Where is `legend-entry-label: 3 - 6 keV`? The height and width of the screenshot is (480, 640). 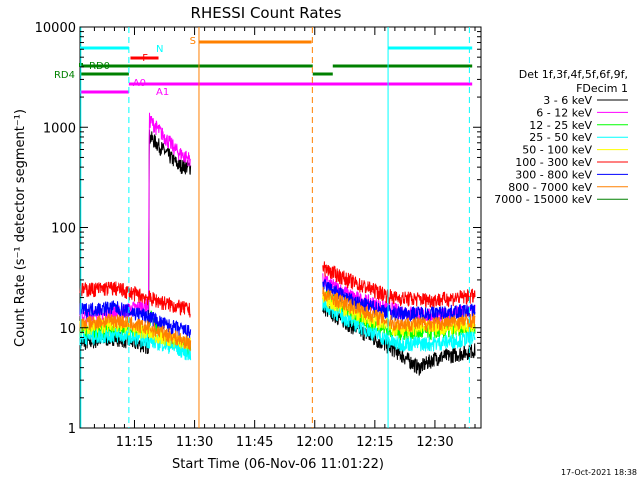 legend-entry-label: 3 - 6 keV is located at coordinates (567, 100).